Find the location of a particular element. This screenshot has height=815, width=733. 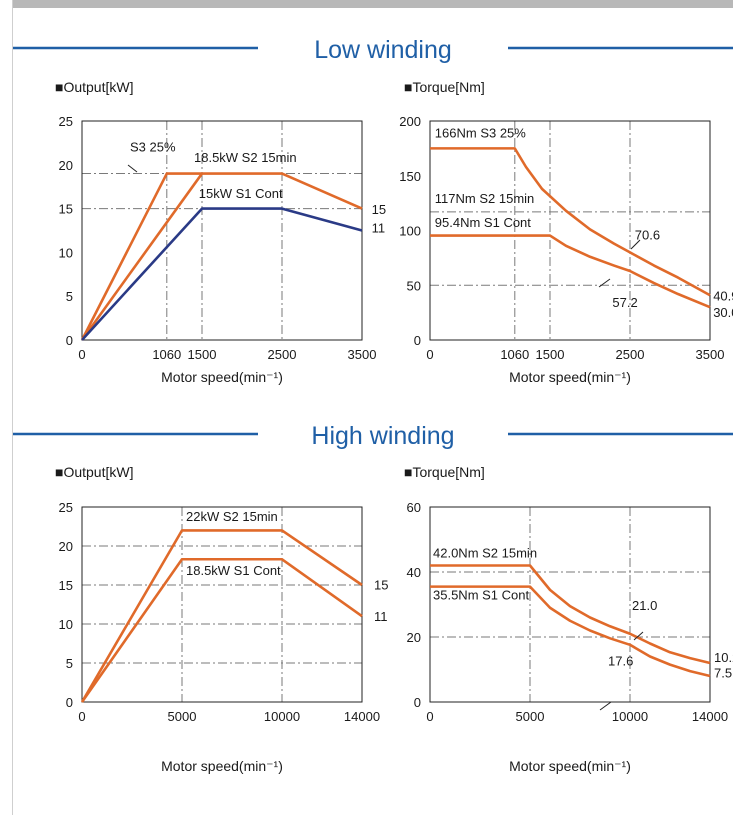

section-title: High winding is located at coordinates (382, 436).